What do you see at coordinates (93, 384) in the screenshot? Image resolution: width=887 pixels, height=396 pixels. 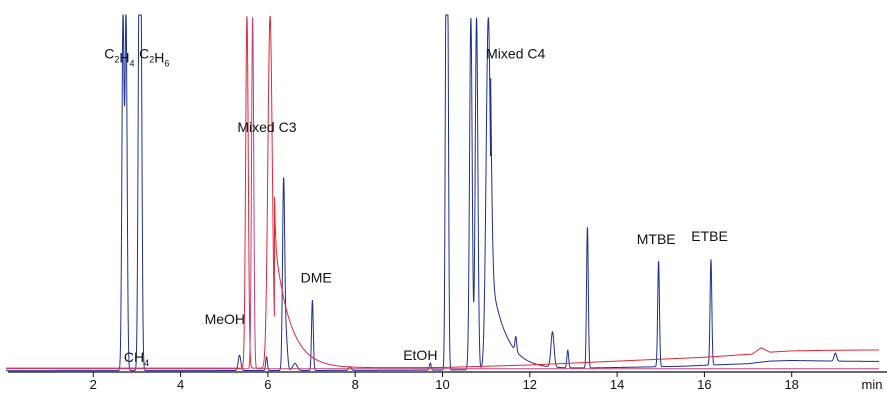 I see `x-tick-label: 2` at bounding box center [93, 384].